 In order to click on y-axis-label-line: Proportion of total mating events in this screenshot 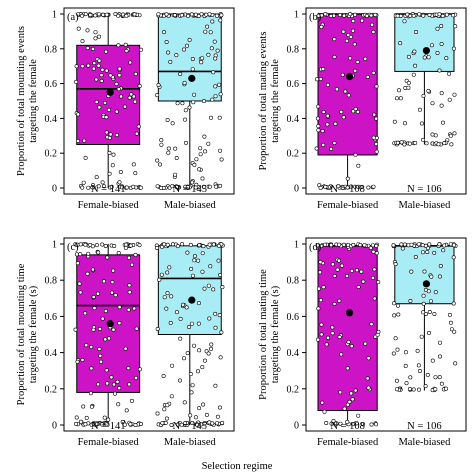, I will do `click(263, 101)`.